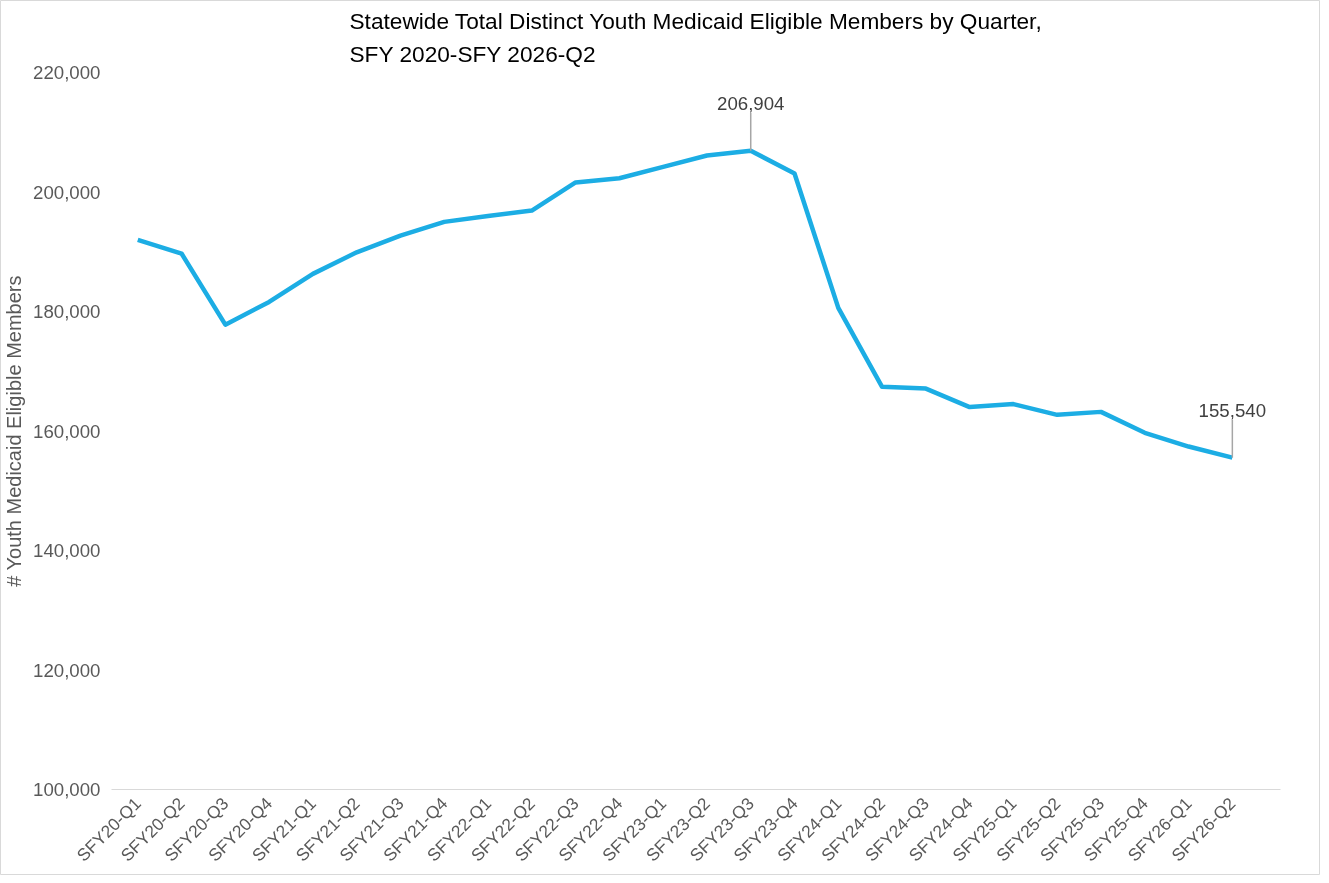  I want to click on y-tick-label: 140,000, so click(67, 550).